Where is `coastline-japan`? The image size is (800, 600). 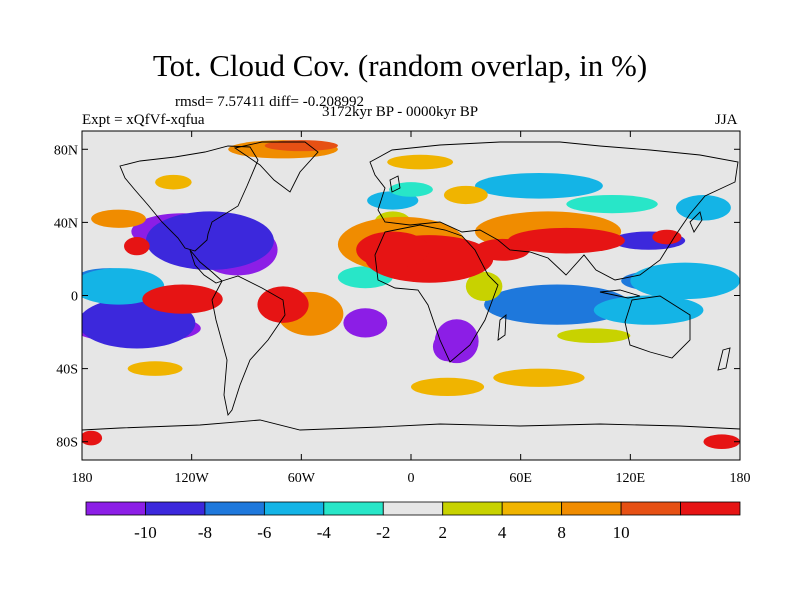
coastline-japan is located at coordinates (696, 222).